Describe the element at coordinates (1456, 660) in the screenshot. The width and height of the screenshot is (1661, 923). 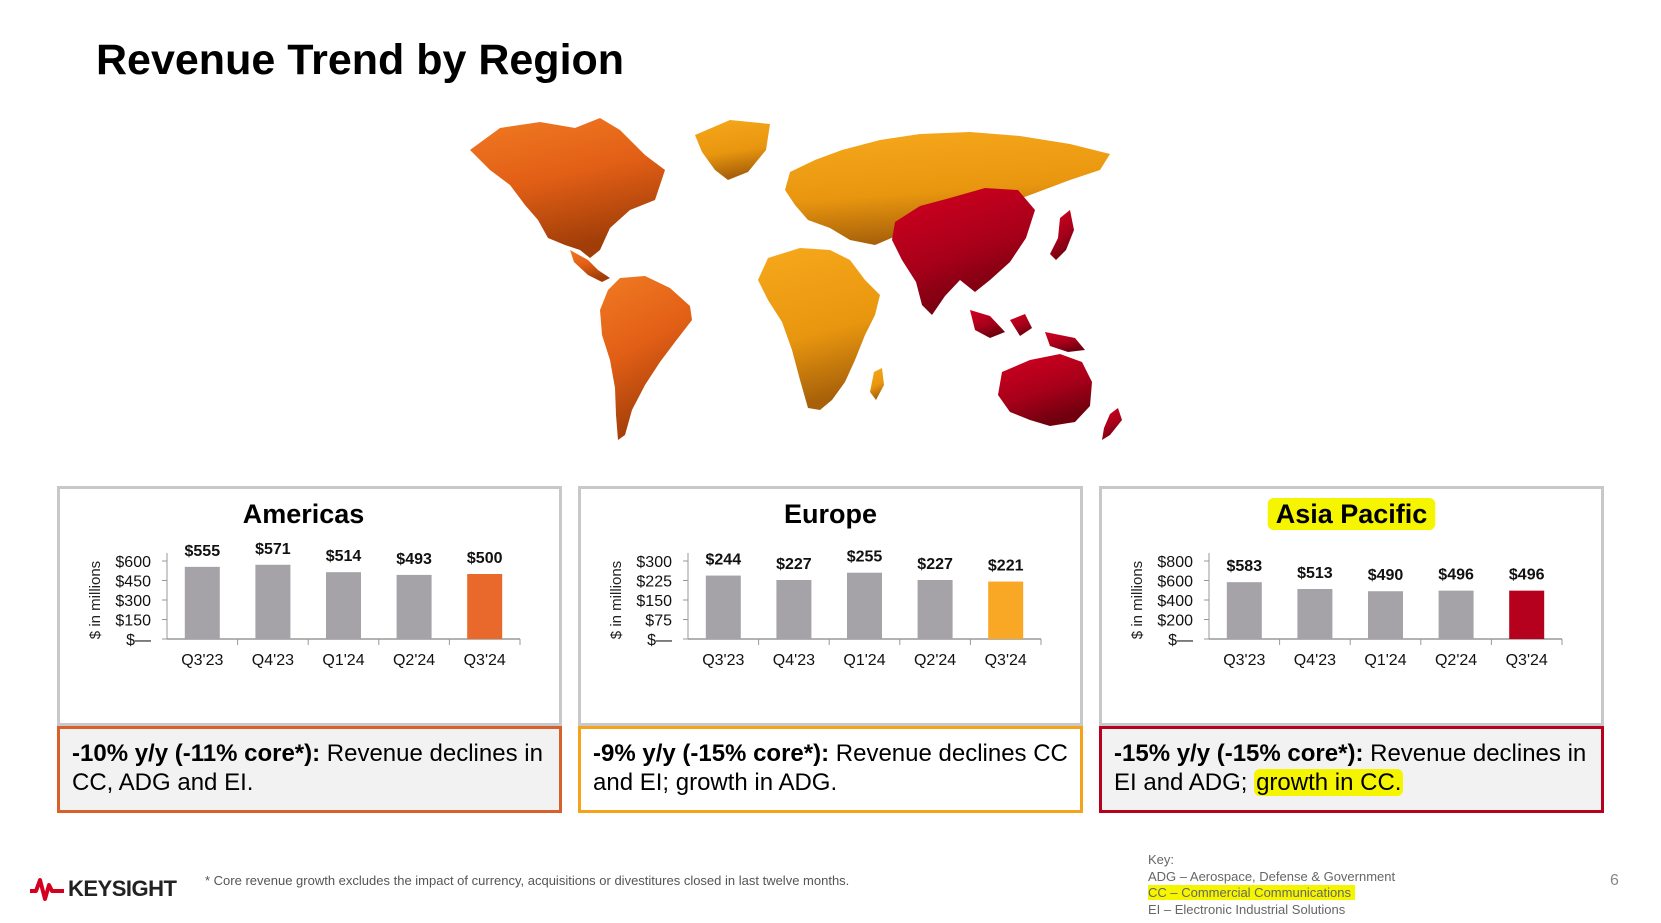
I see `asia-pacific-x-tick-label: Q2'24` at that location.